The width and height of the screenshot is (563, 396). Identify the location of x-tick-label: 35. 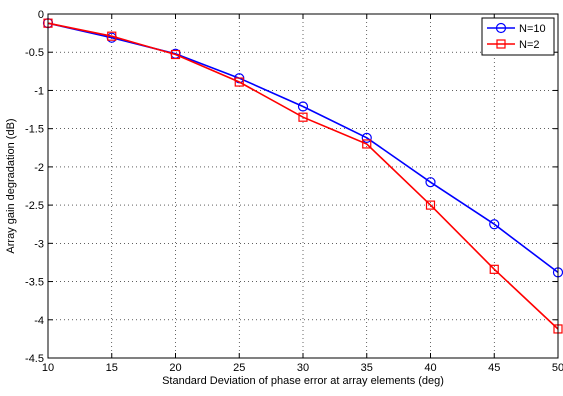
(367, 368).